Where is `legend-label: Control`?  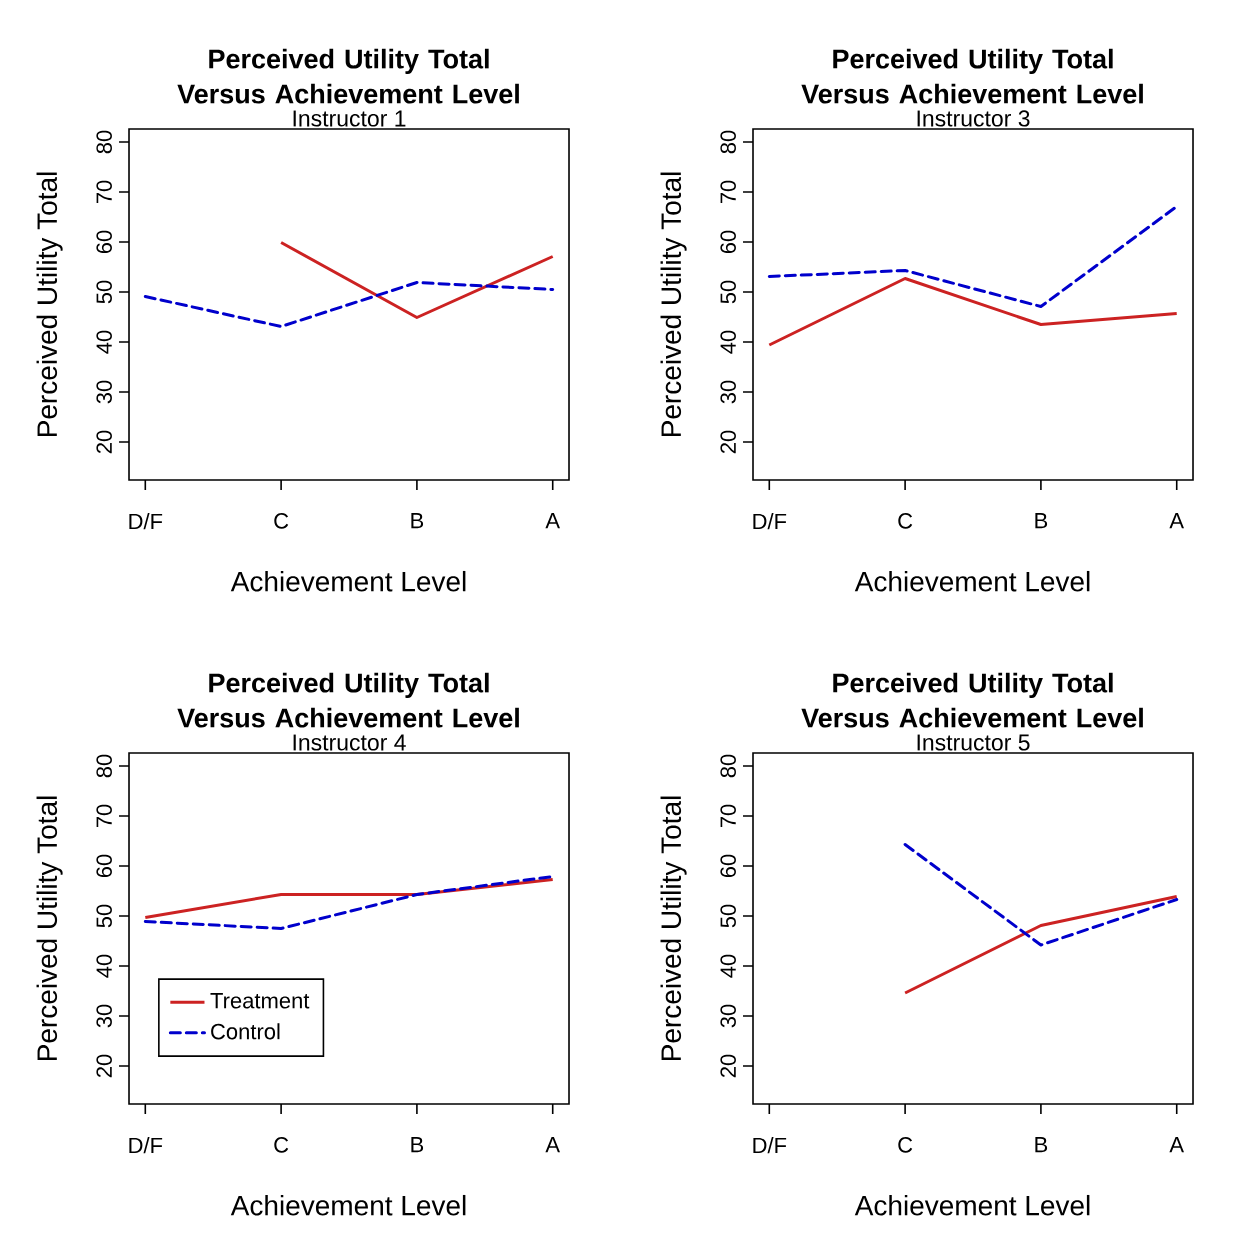 legend-label: Control is located at coordinates (245, 1031).